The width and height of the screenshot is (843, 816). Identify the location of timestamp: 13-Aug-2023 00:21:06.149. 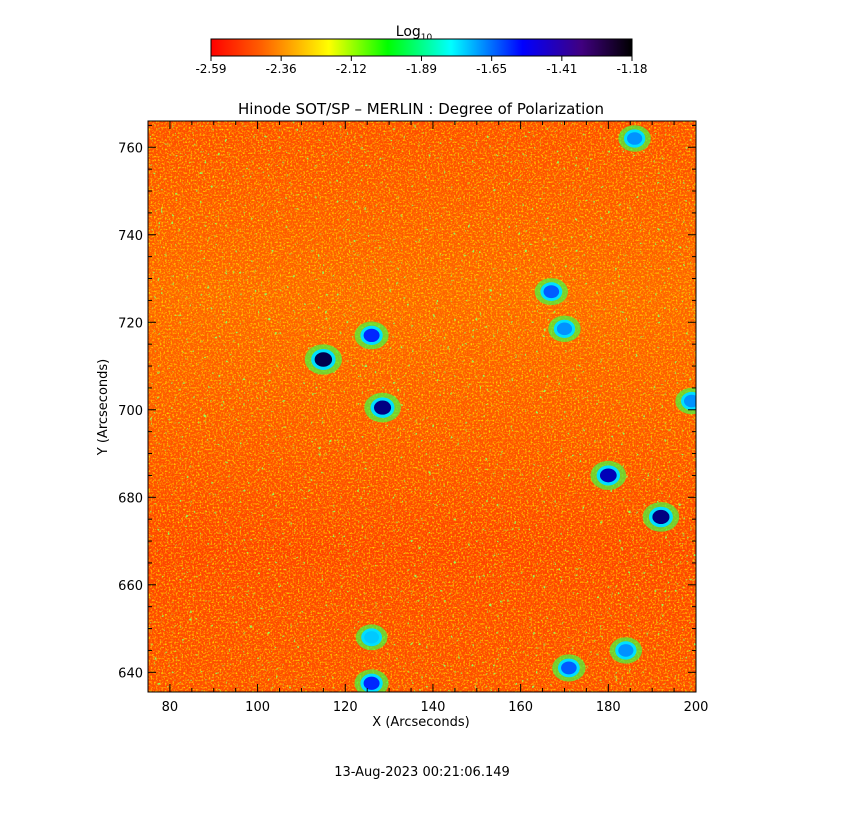
(422, 772).